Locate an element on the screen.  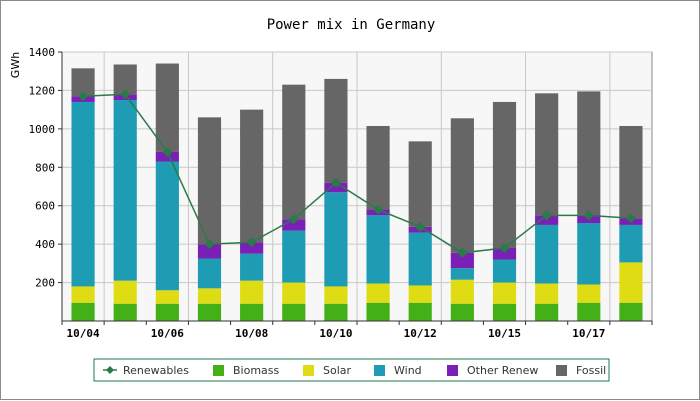
y-tick-label: 200 is located at coordinates (45, 283).